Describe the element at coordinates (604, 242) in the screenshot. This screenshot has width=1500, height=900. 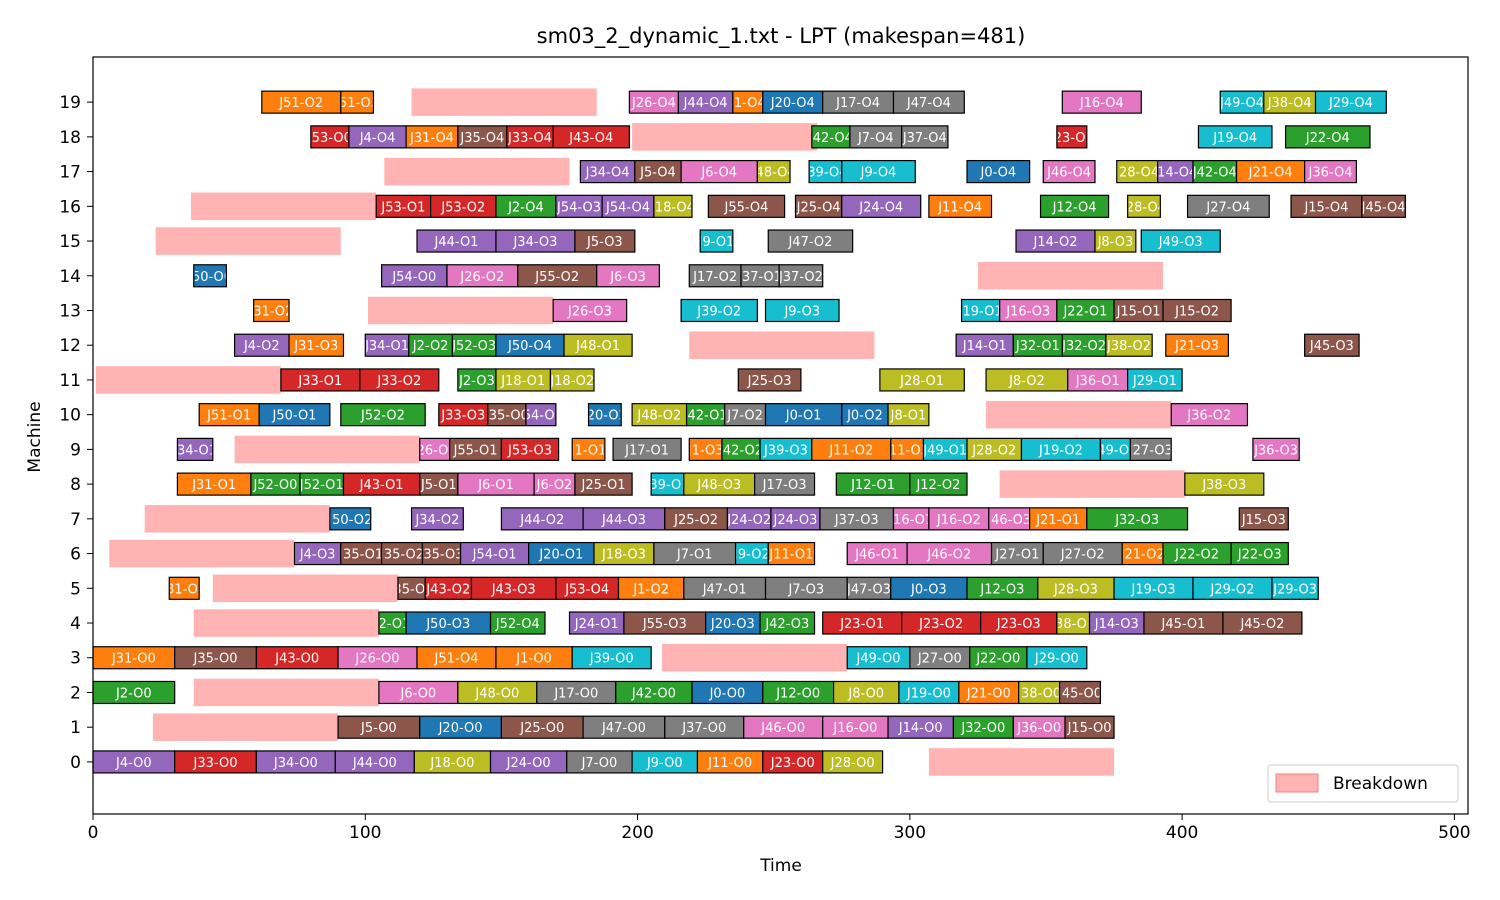
I see `operation-label: J5-O3` at that location.